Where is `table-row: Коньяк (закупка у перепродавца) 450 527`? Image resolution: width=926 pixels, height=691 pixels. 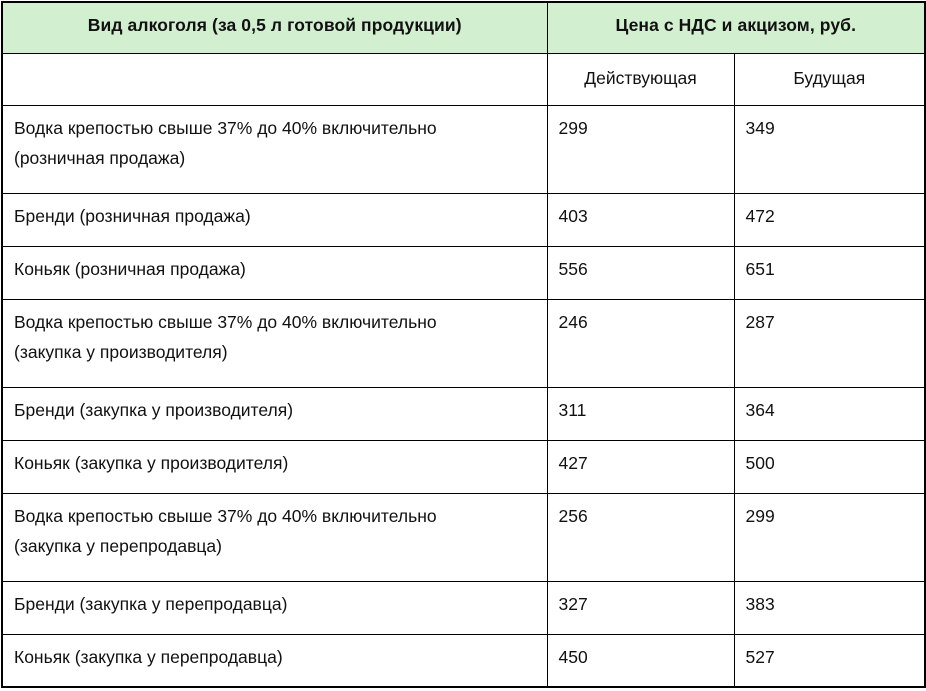 table-row: Коньяк (закупка у перепродавца) 450 527 is located at coordinates (463, 660).